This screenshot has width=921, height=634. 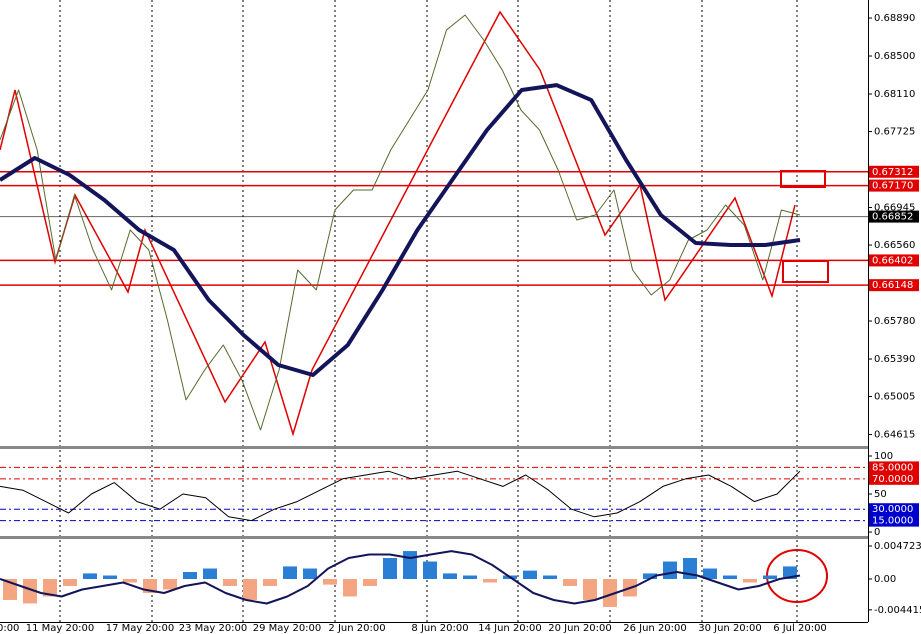 I want to click on y-tick-label: 0.66945, so click(x=894, y=208).